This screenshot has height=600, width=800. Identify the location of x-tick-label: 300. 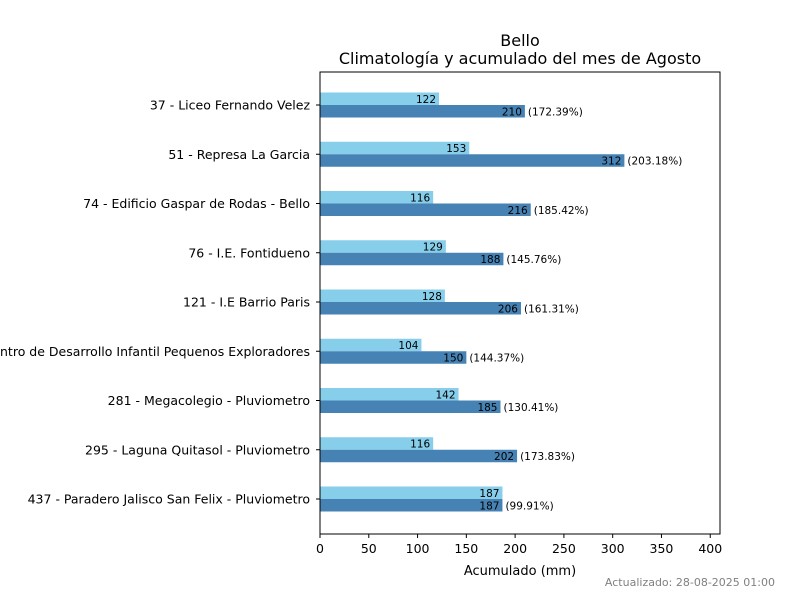
(613, 548).